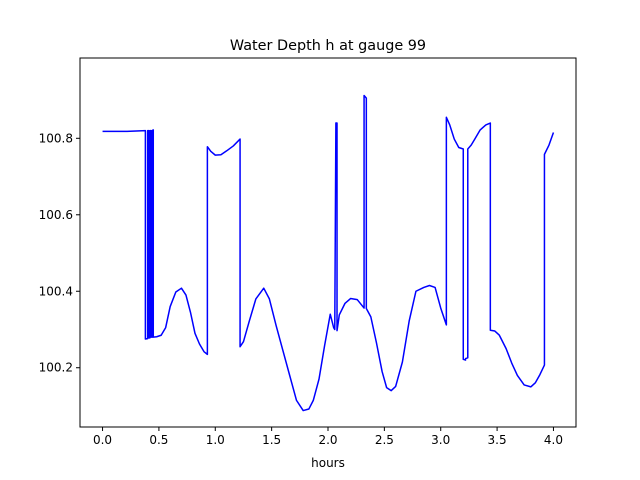  What do you see at coordinates (56, 138) in the screenshot?
I see `y-tick-label: 100.8` at bounding box center [56, 138].